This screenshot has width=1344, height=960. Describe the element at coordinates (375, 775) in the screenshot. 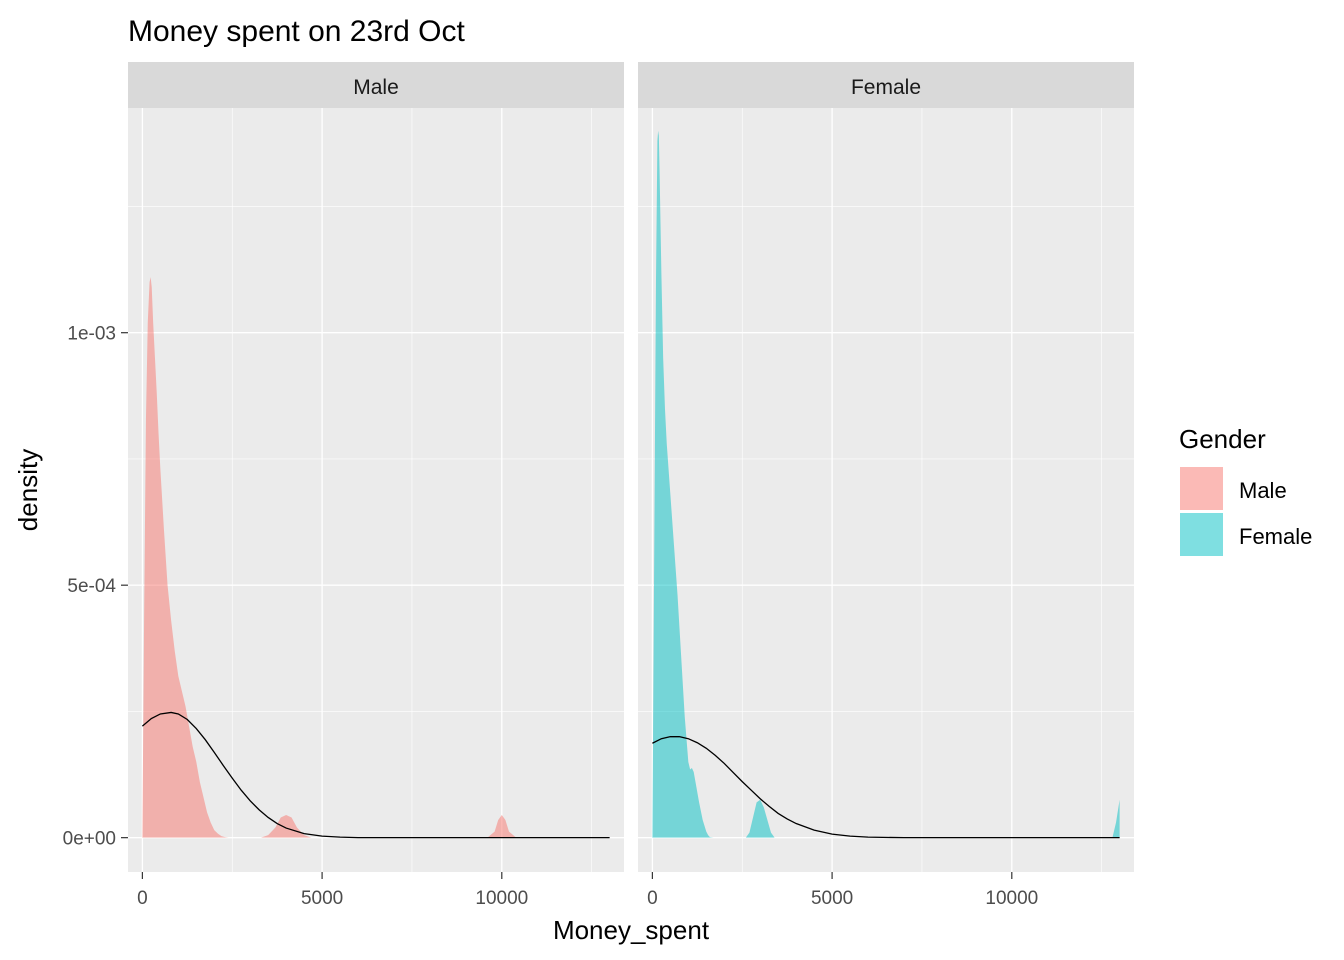

I see `normal-curve-male` at that location.